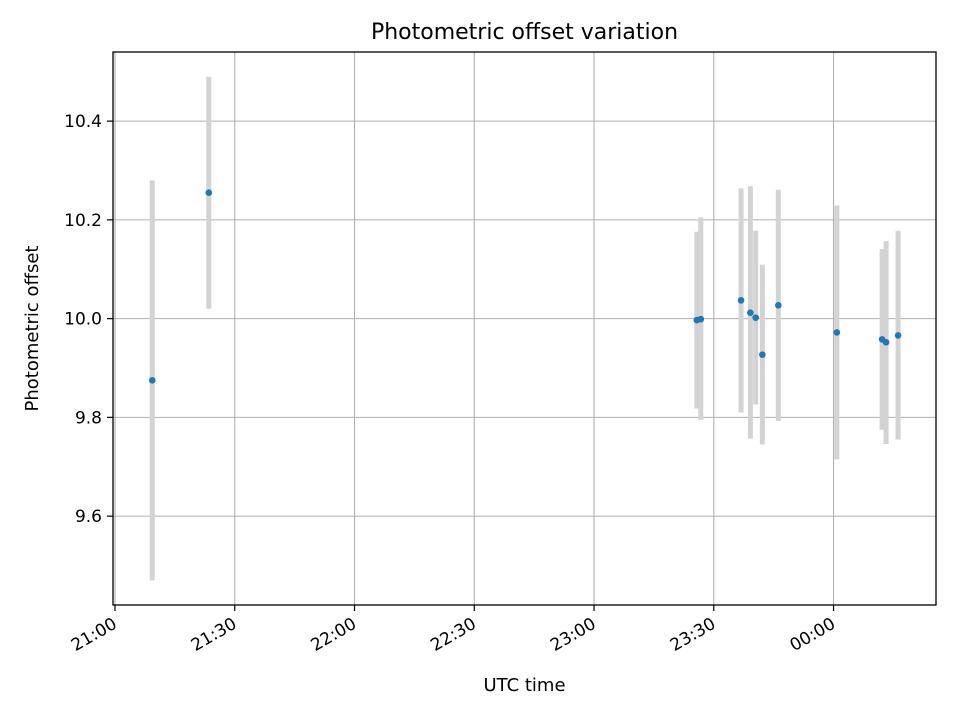 The width and height of the screenshot is (960, 720). What do you see at coordinates (83, 221) in the screenshot?
I see `y-tick-label: 10.2` at bounding box center [83, 221].